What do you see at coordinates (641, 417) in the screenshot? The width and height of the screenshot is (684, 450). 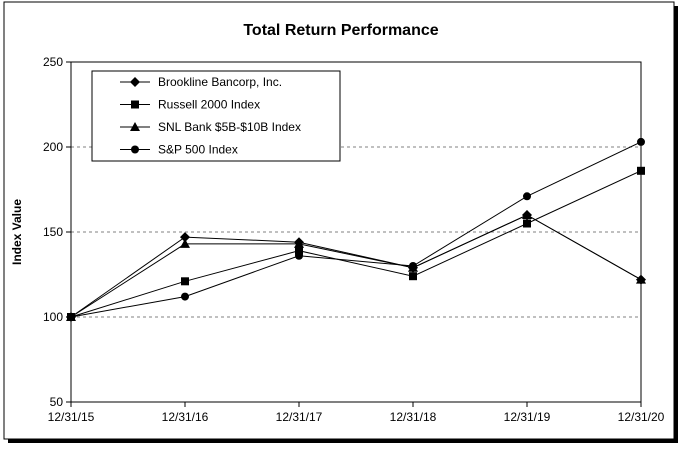 I see `x-tick-label-5: 12/31/20` at bounding box center [641, 417].